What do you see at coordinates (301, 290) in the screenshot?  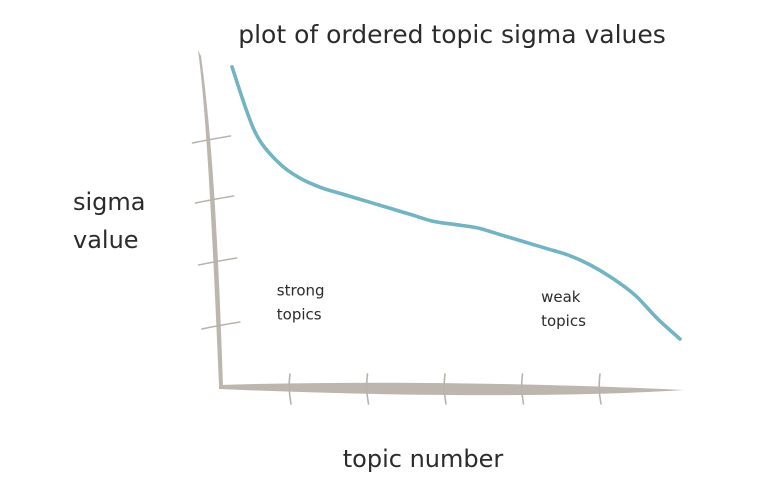 I see `annotation-strong-line-1: strong` at bounding box center [301, 290].